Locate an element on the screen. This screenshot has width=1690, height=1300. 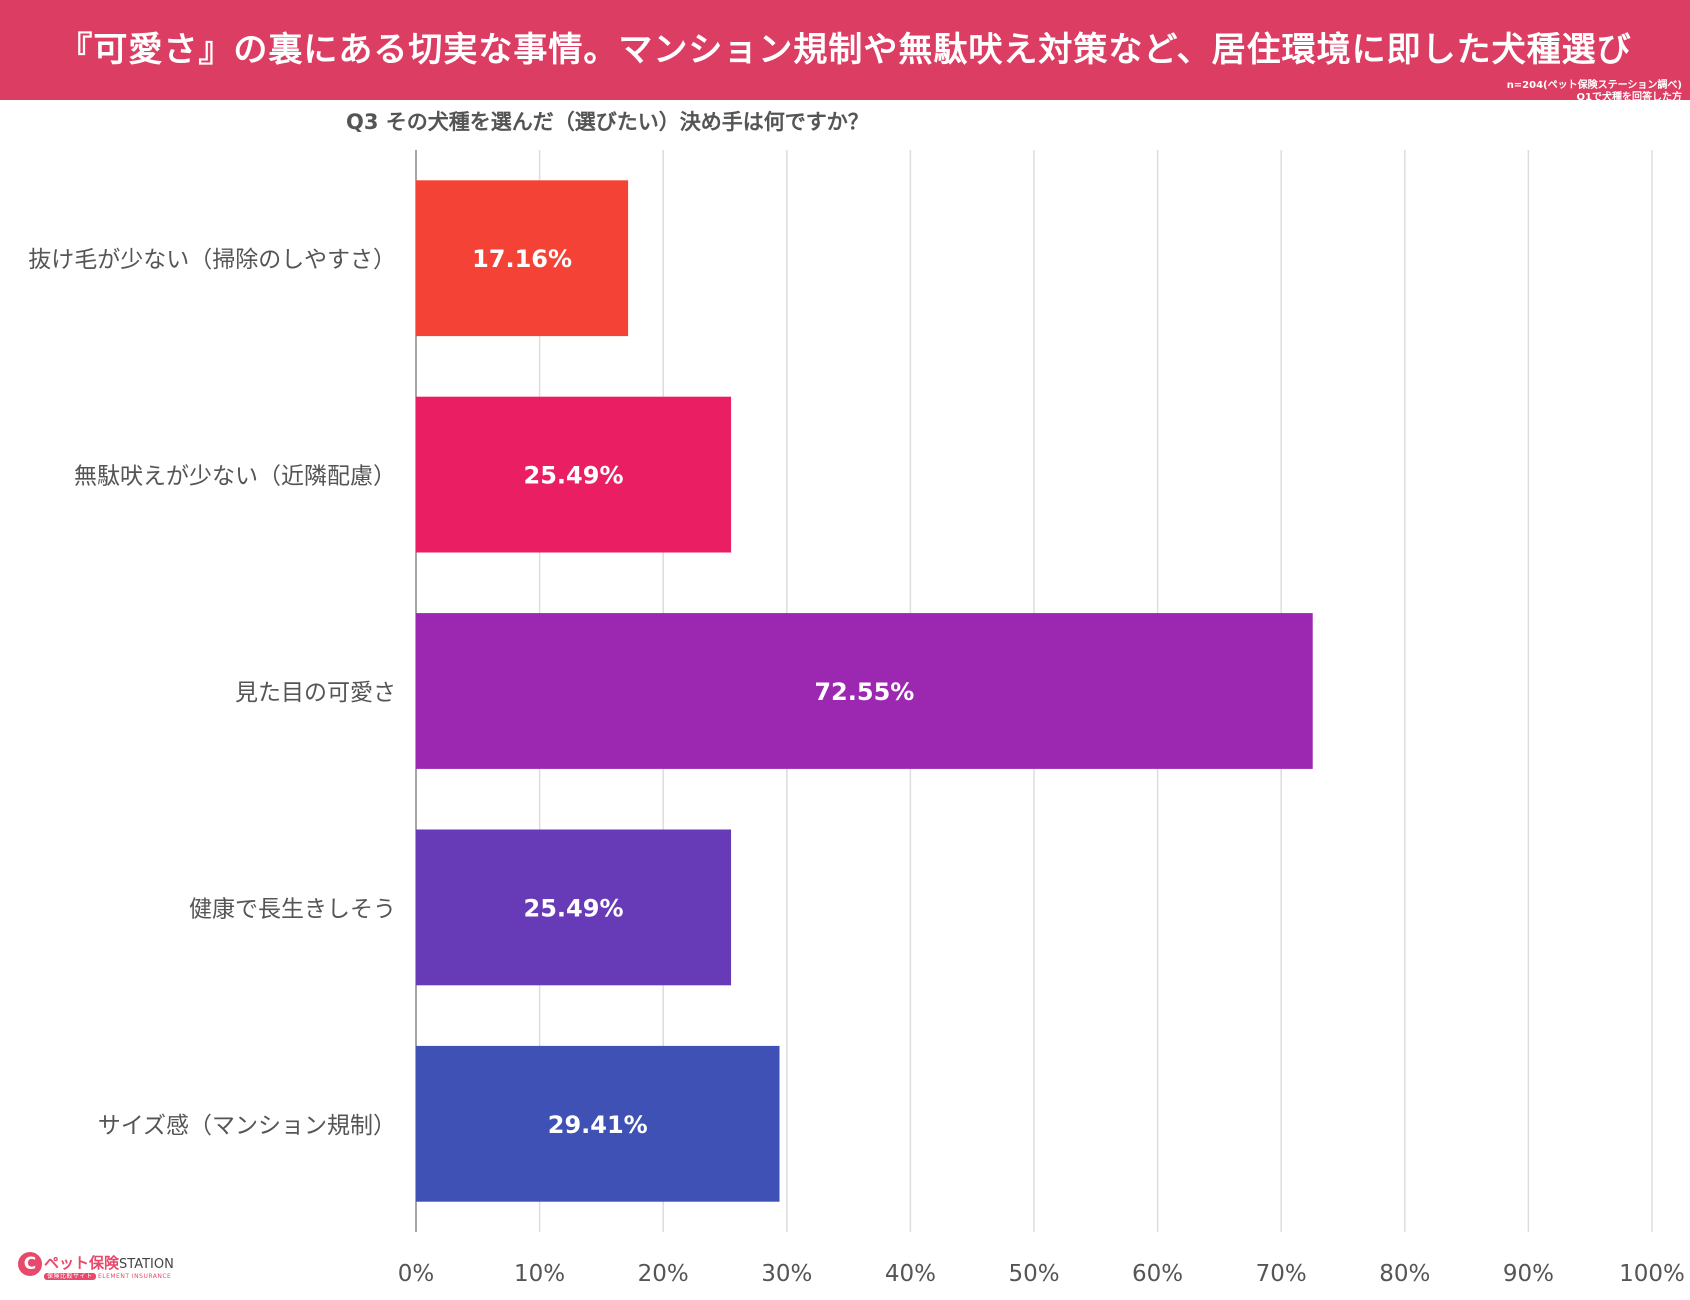
logo-name: ペット保険 is located at coordinates (82, 1263).